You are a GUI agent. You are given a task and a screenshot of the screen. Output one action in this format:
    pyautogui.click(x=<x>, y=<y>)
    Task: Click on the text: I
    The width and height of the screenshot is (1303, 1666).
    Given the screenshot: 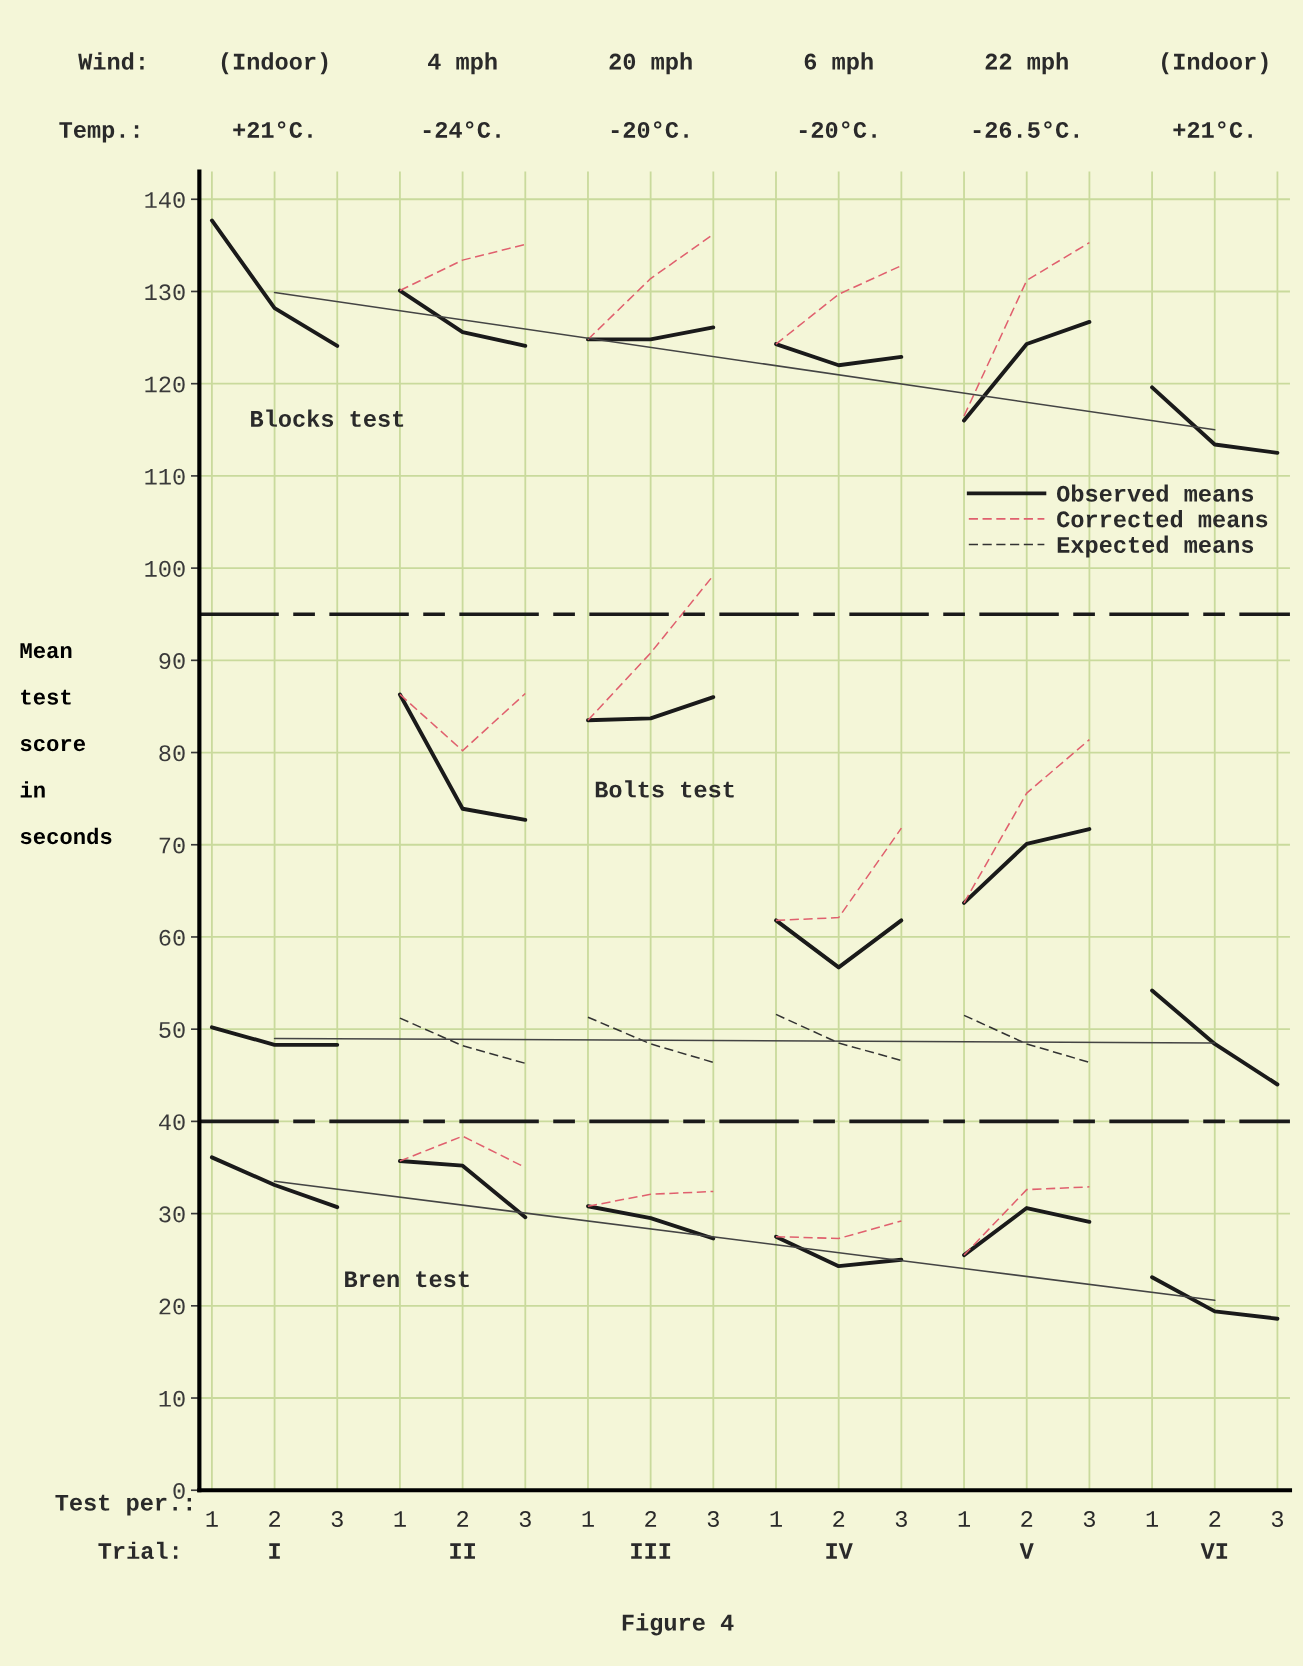 What is the action you would take?
    pyautogui.click(x=274, y=1551)
    